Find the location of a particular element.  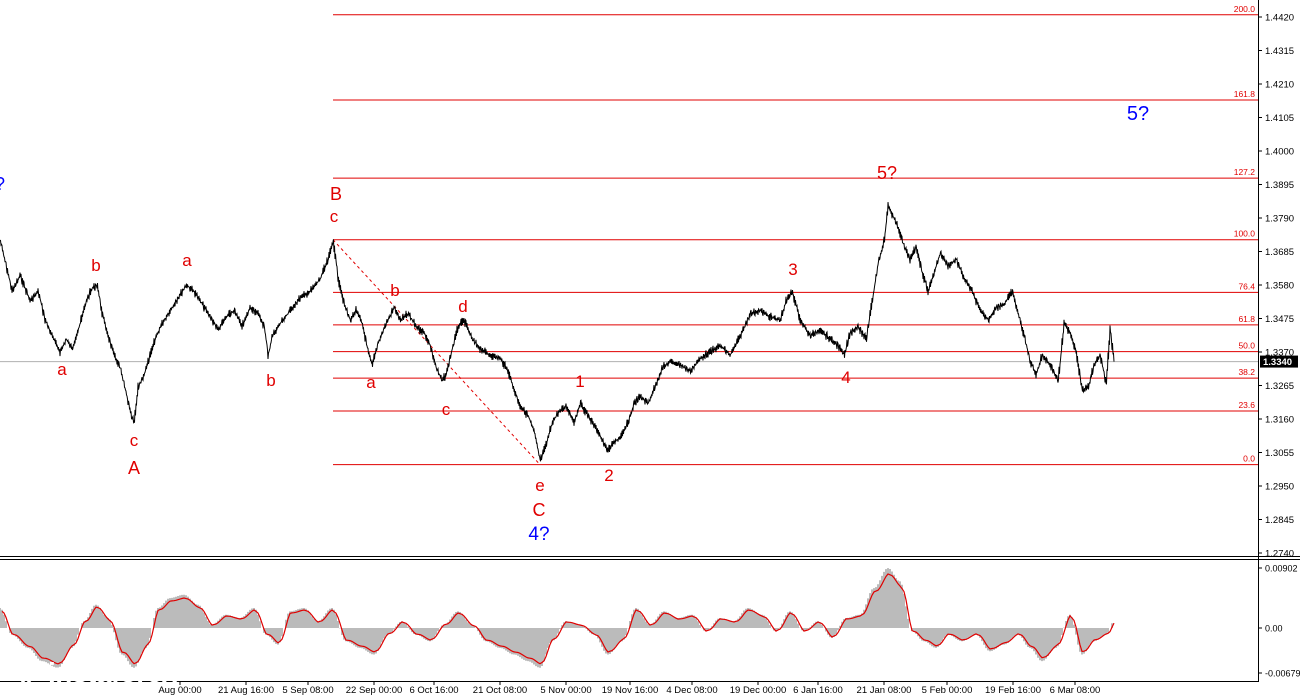

price-tick-label: 1.3160 is located at coordinates (1279, 420).